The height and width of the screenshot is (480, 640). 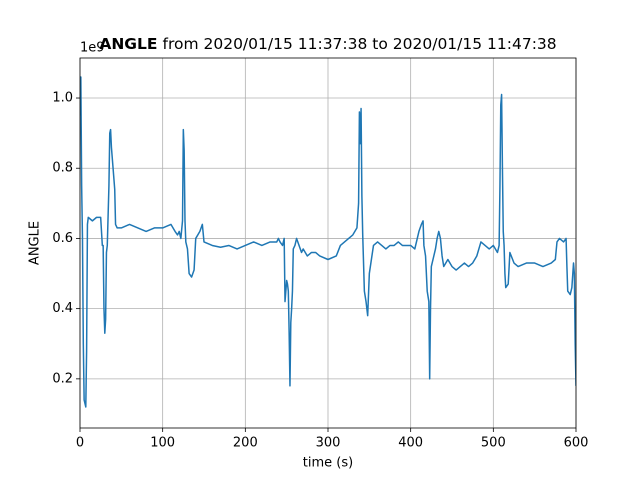 I want to click on x-tick-label: 600, so click(x=576, y=443).